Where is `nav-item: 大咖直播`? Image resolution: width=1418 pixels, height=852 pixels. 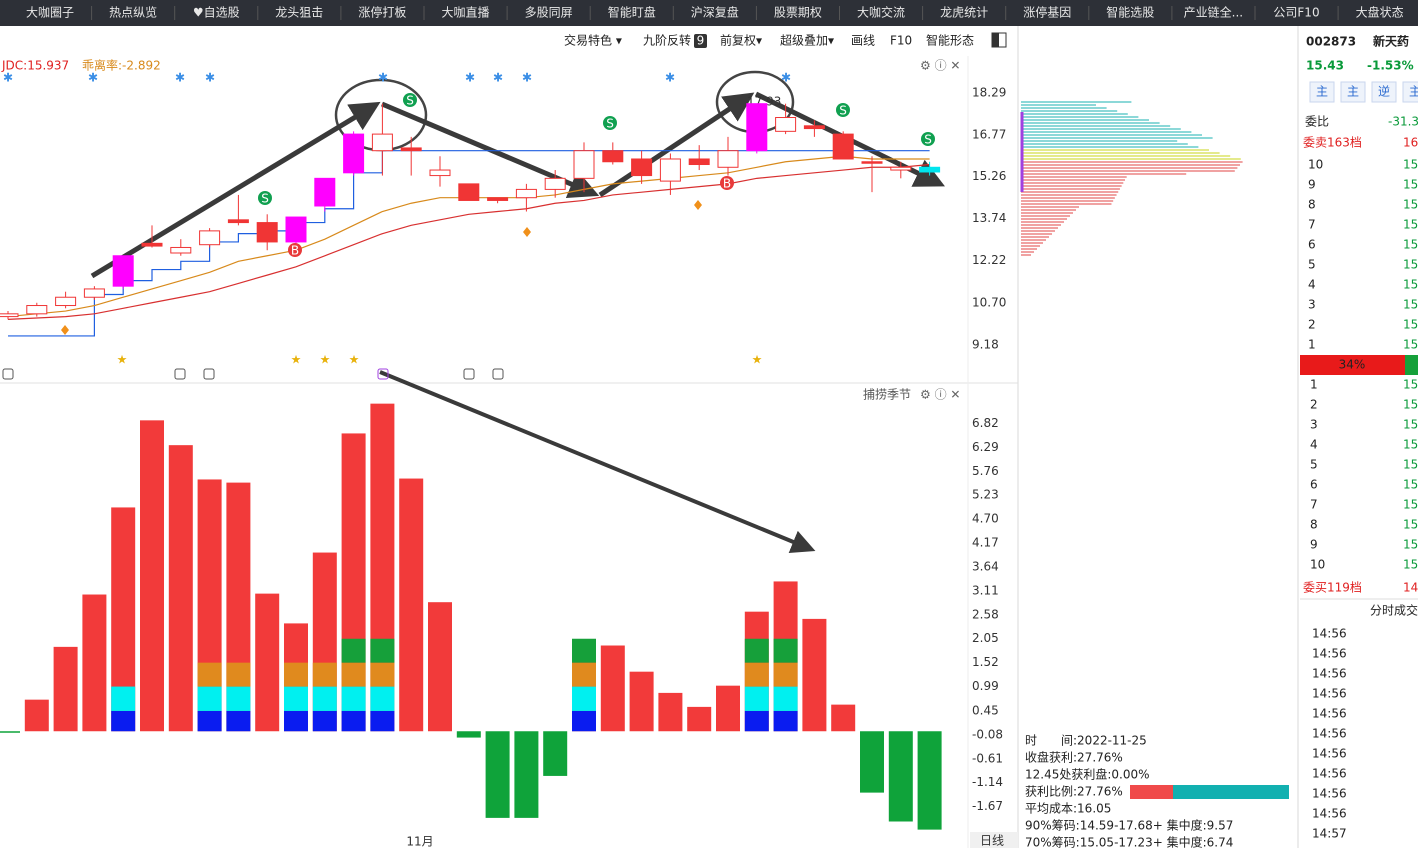 nav-item: 大咖直播 is located at coordinates (465, 12).